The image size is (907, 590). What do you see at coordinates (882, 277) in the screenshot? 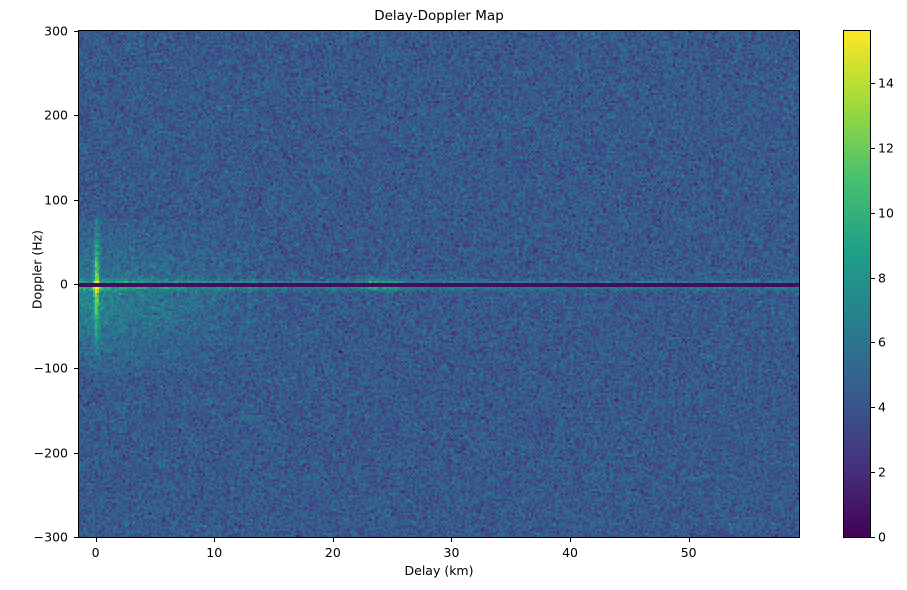
I see `colorbar-tick-label: 8` at bounding box center [882, 277].